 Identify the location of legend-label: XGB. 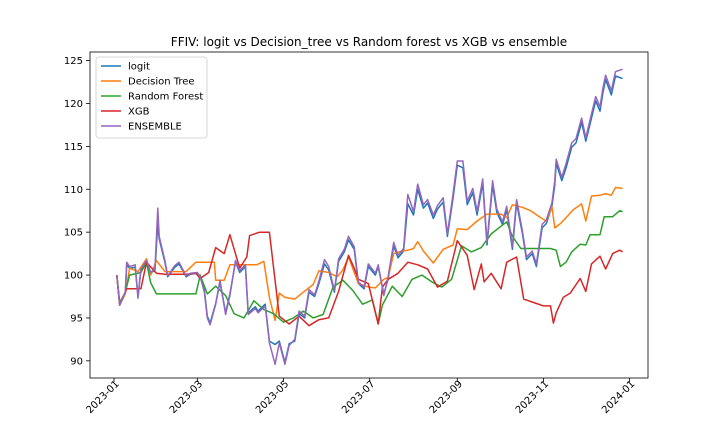
(139, 112).